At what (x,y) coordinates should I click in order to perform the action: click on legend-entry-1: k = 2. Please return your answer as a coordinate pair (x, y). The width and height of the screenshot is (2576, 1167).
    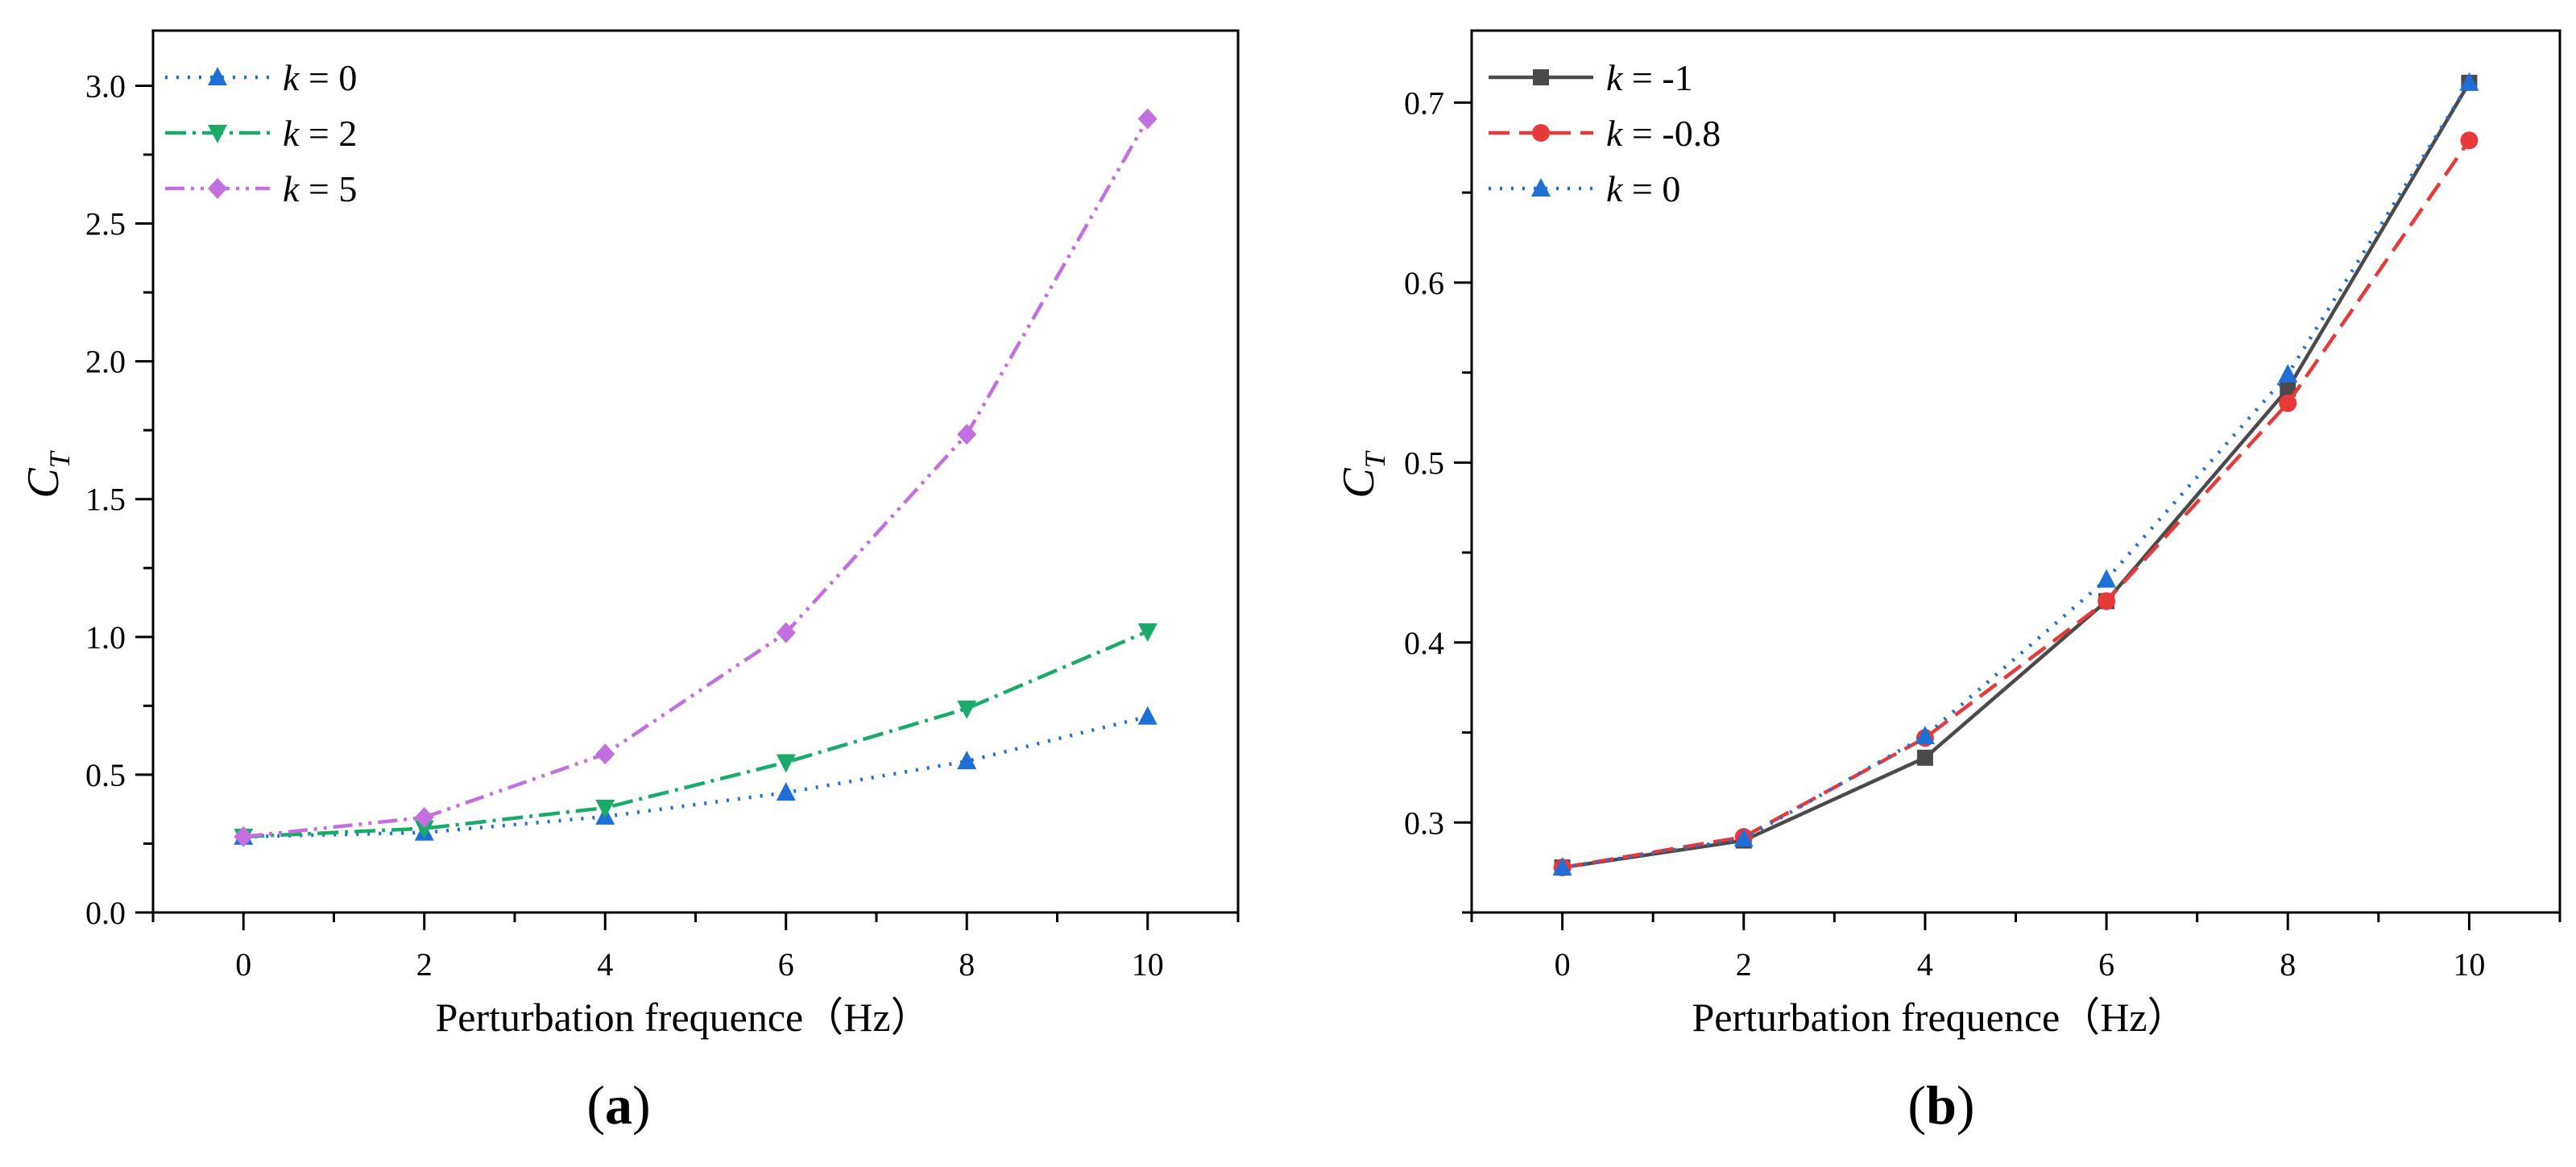
    Looking at the image, I should click on (320, 133).